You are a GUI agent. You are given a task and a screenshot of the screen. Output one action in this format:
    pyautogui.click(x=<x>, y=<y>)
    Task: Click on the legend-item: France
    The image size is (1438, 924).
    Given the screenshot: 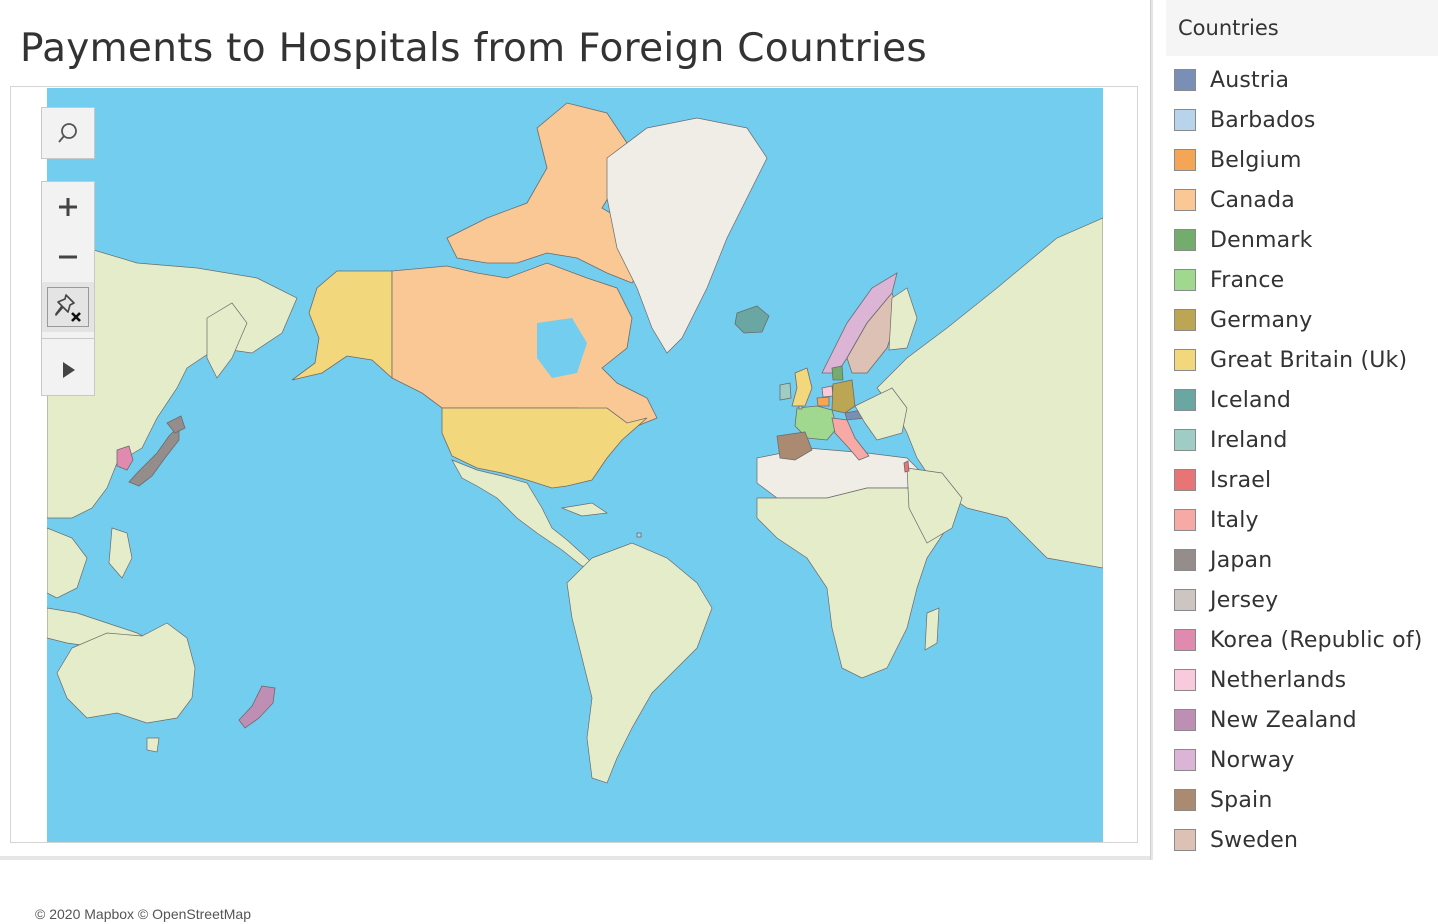 What is the action you would take?
    pyautogui.click(x=1294, y=280)
    